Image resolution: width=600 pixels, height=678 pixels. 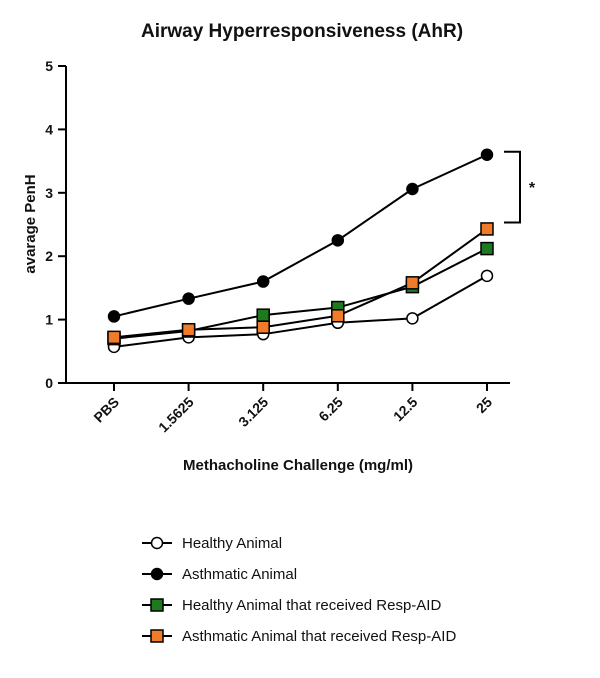 I want to click on legend-label: Healthy Animal that received Resp-AID, so click(x=311, y=605).